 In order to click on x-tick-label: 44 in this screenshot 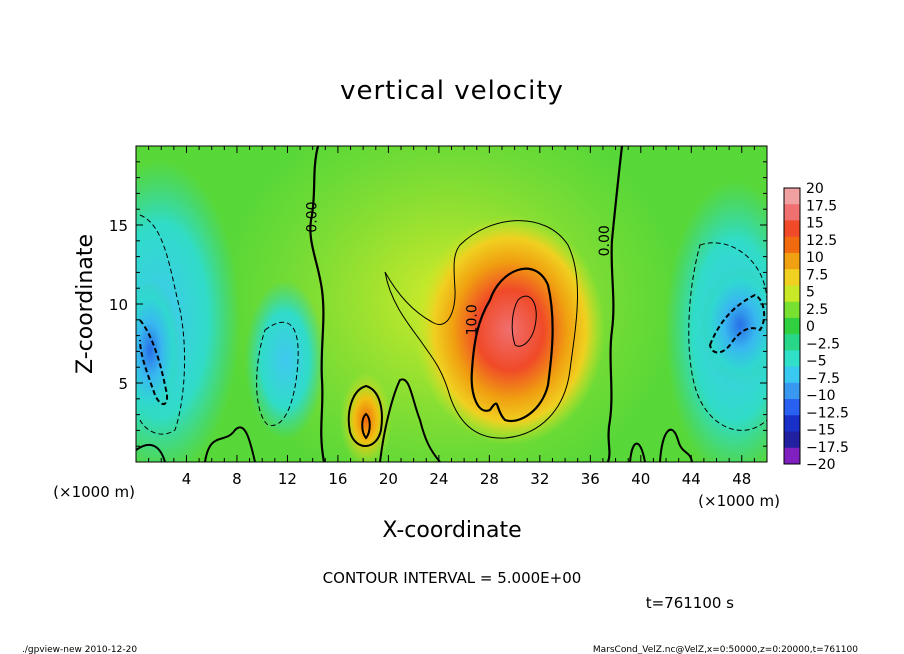, I will do `click(691, 479)`.